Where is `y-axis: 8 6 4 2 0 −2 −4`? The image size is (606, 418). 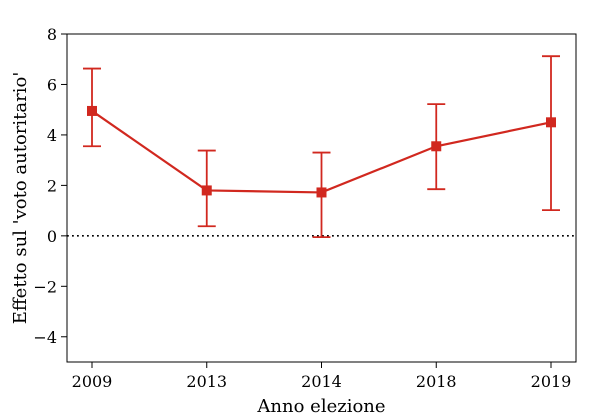 y-axis: 8 6 4 2 0 −2 −4 is located at coordinates (50, 186).